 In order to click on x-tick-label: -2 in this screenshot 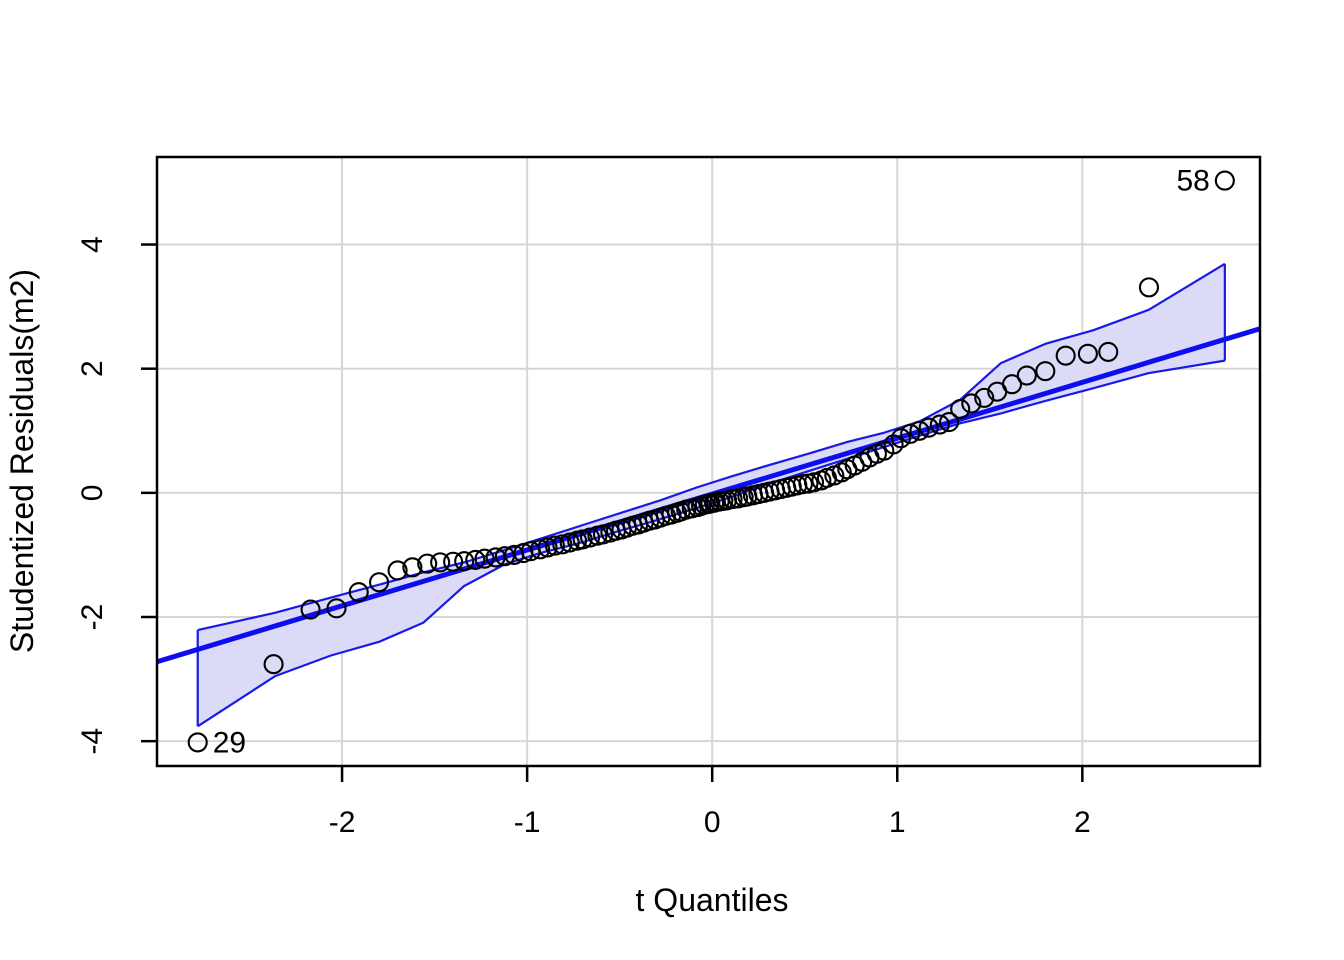, I will do `click(342, 822)`.